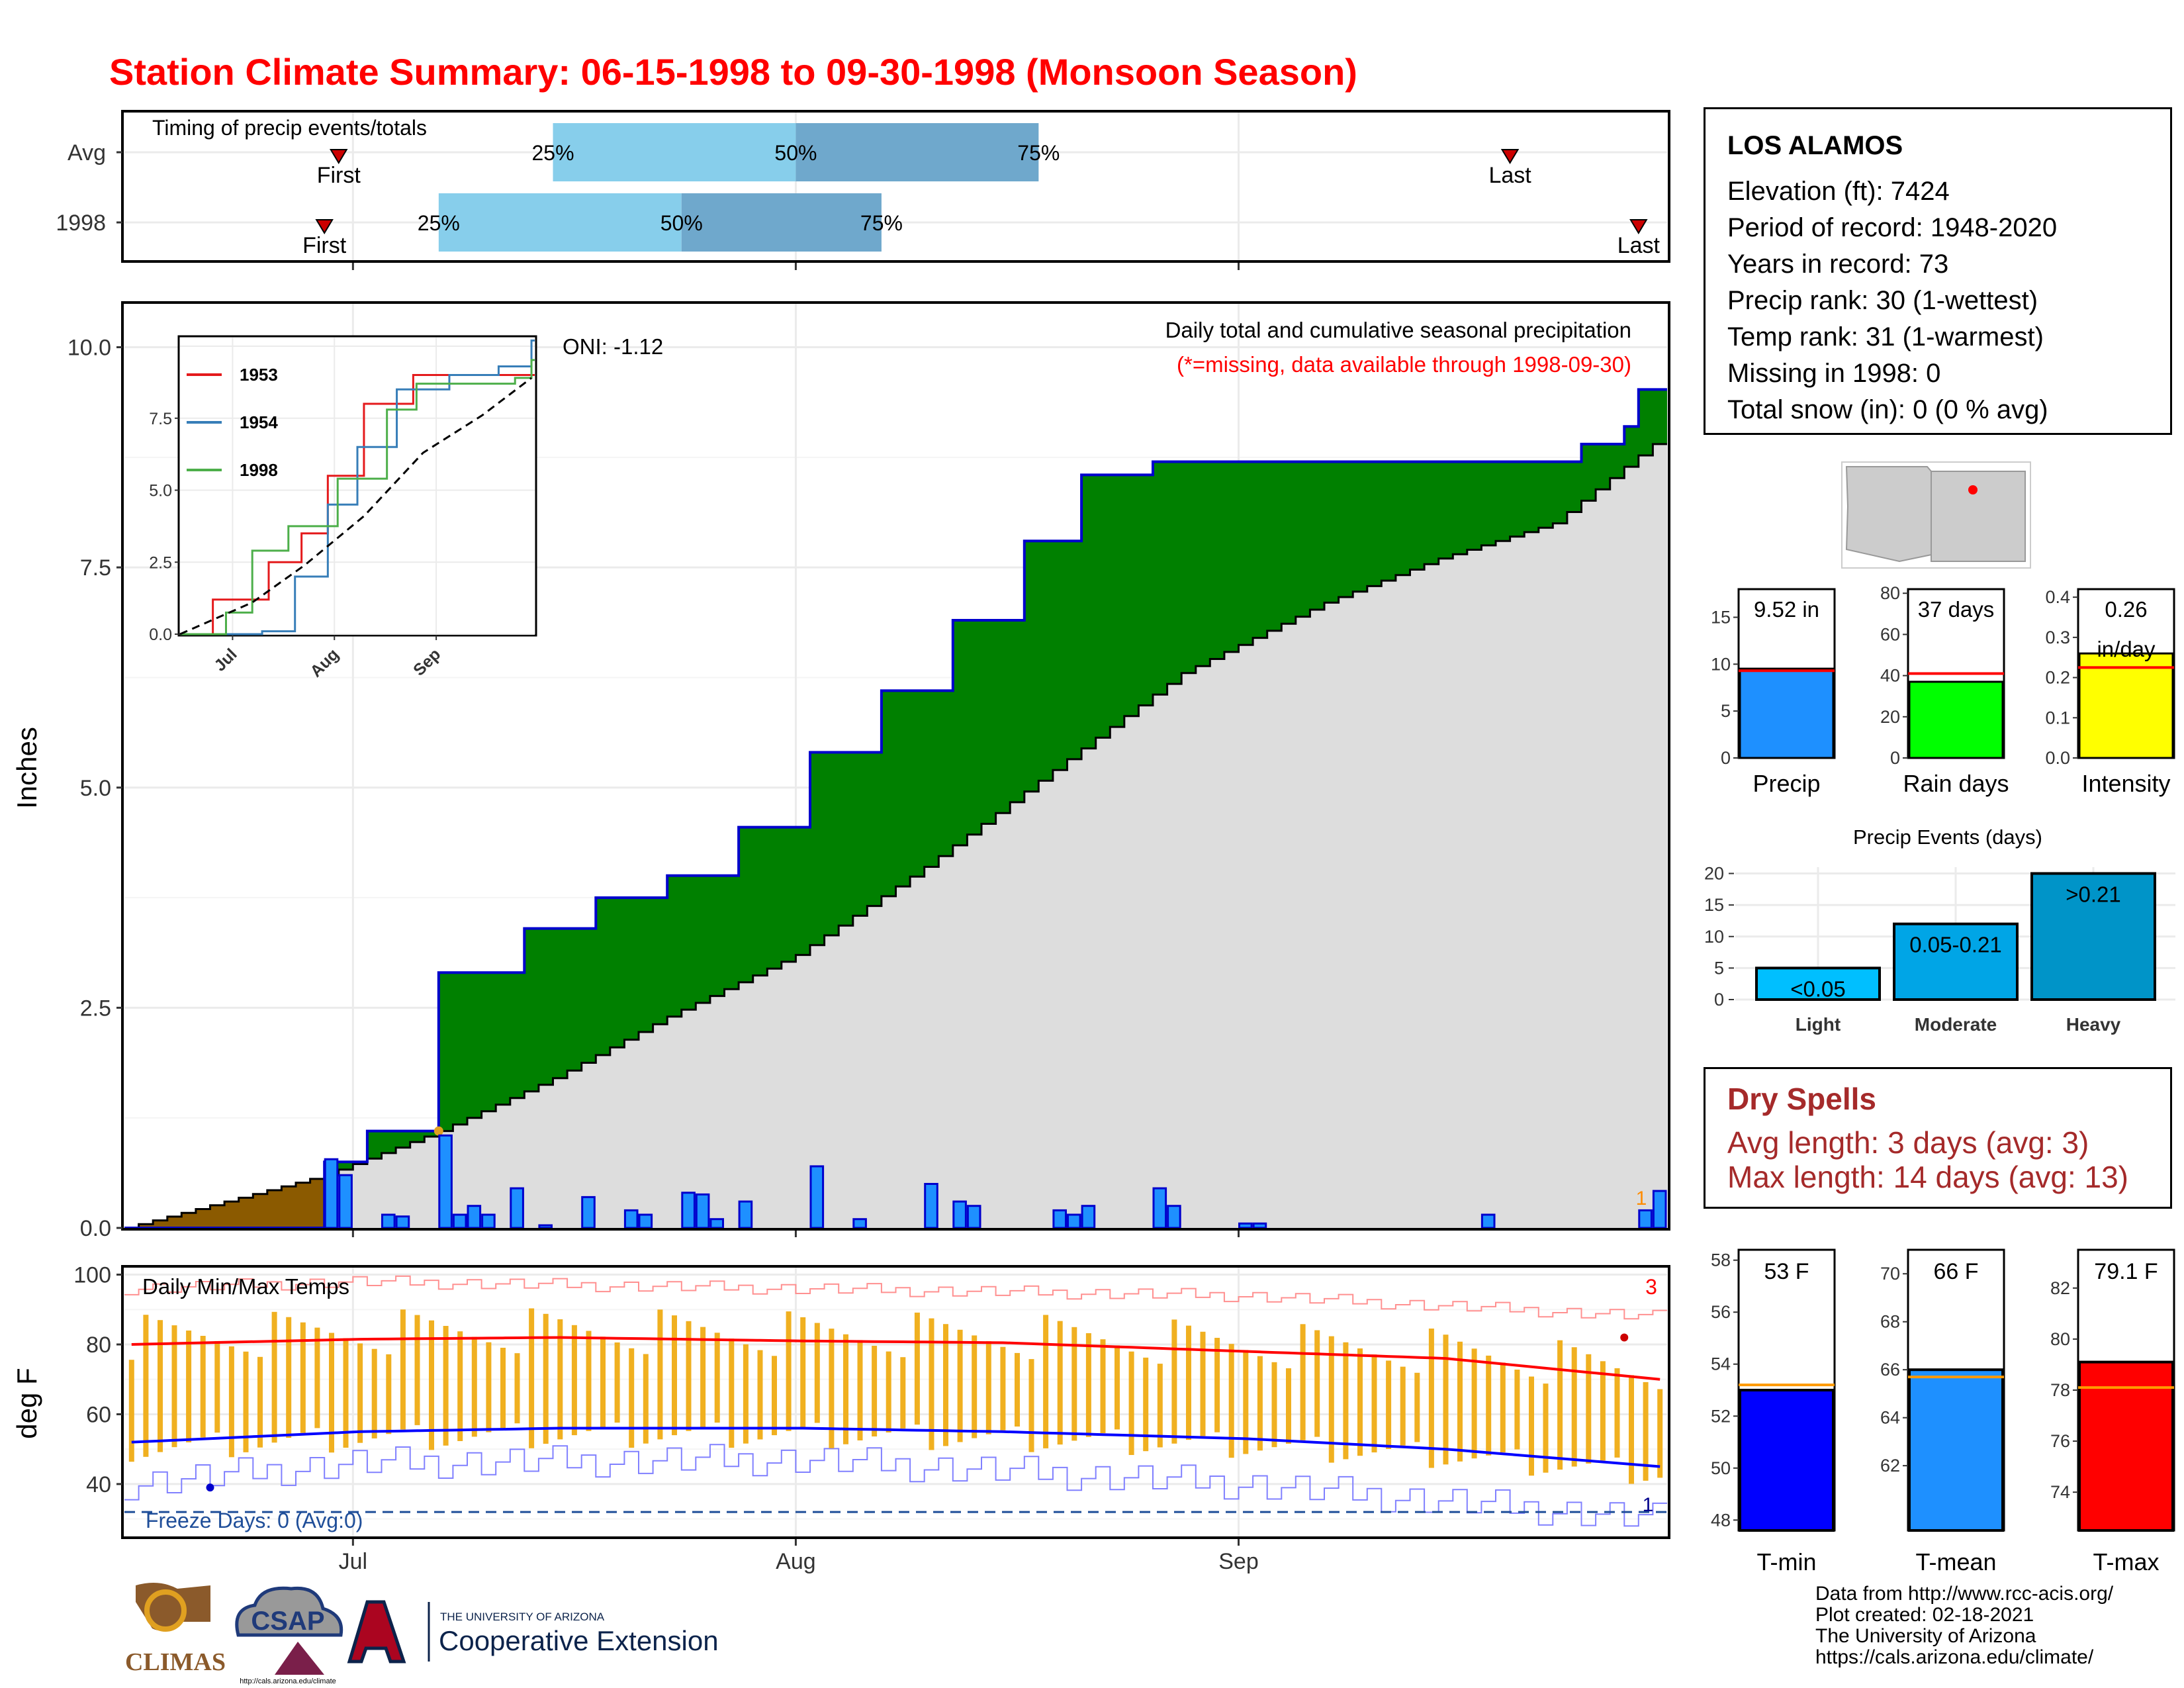 The image size is (2184, 1688). Describe the element at coordinates (1885, 337) in the screenshot. I see `station-temp-rank: Temp rank: 31 (1-warmest)` at that location.